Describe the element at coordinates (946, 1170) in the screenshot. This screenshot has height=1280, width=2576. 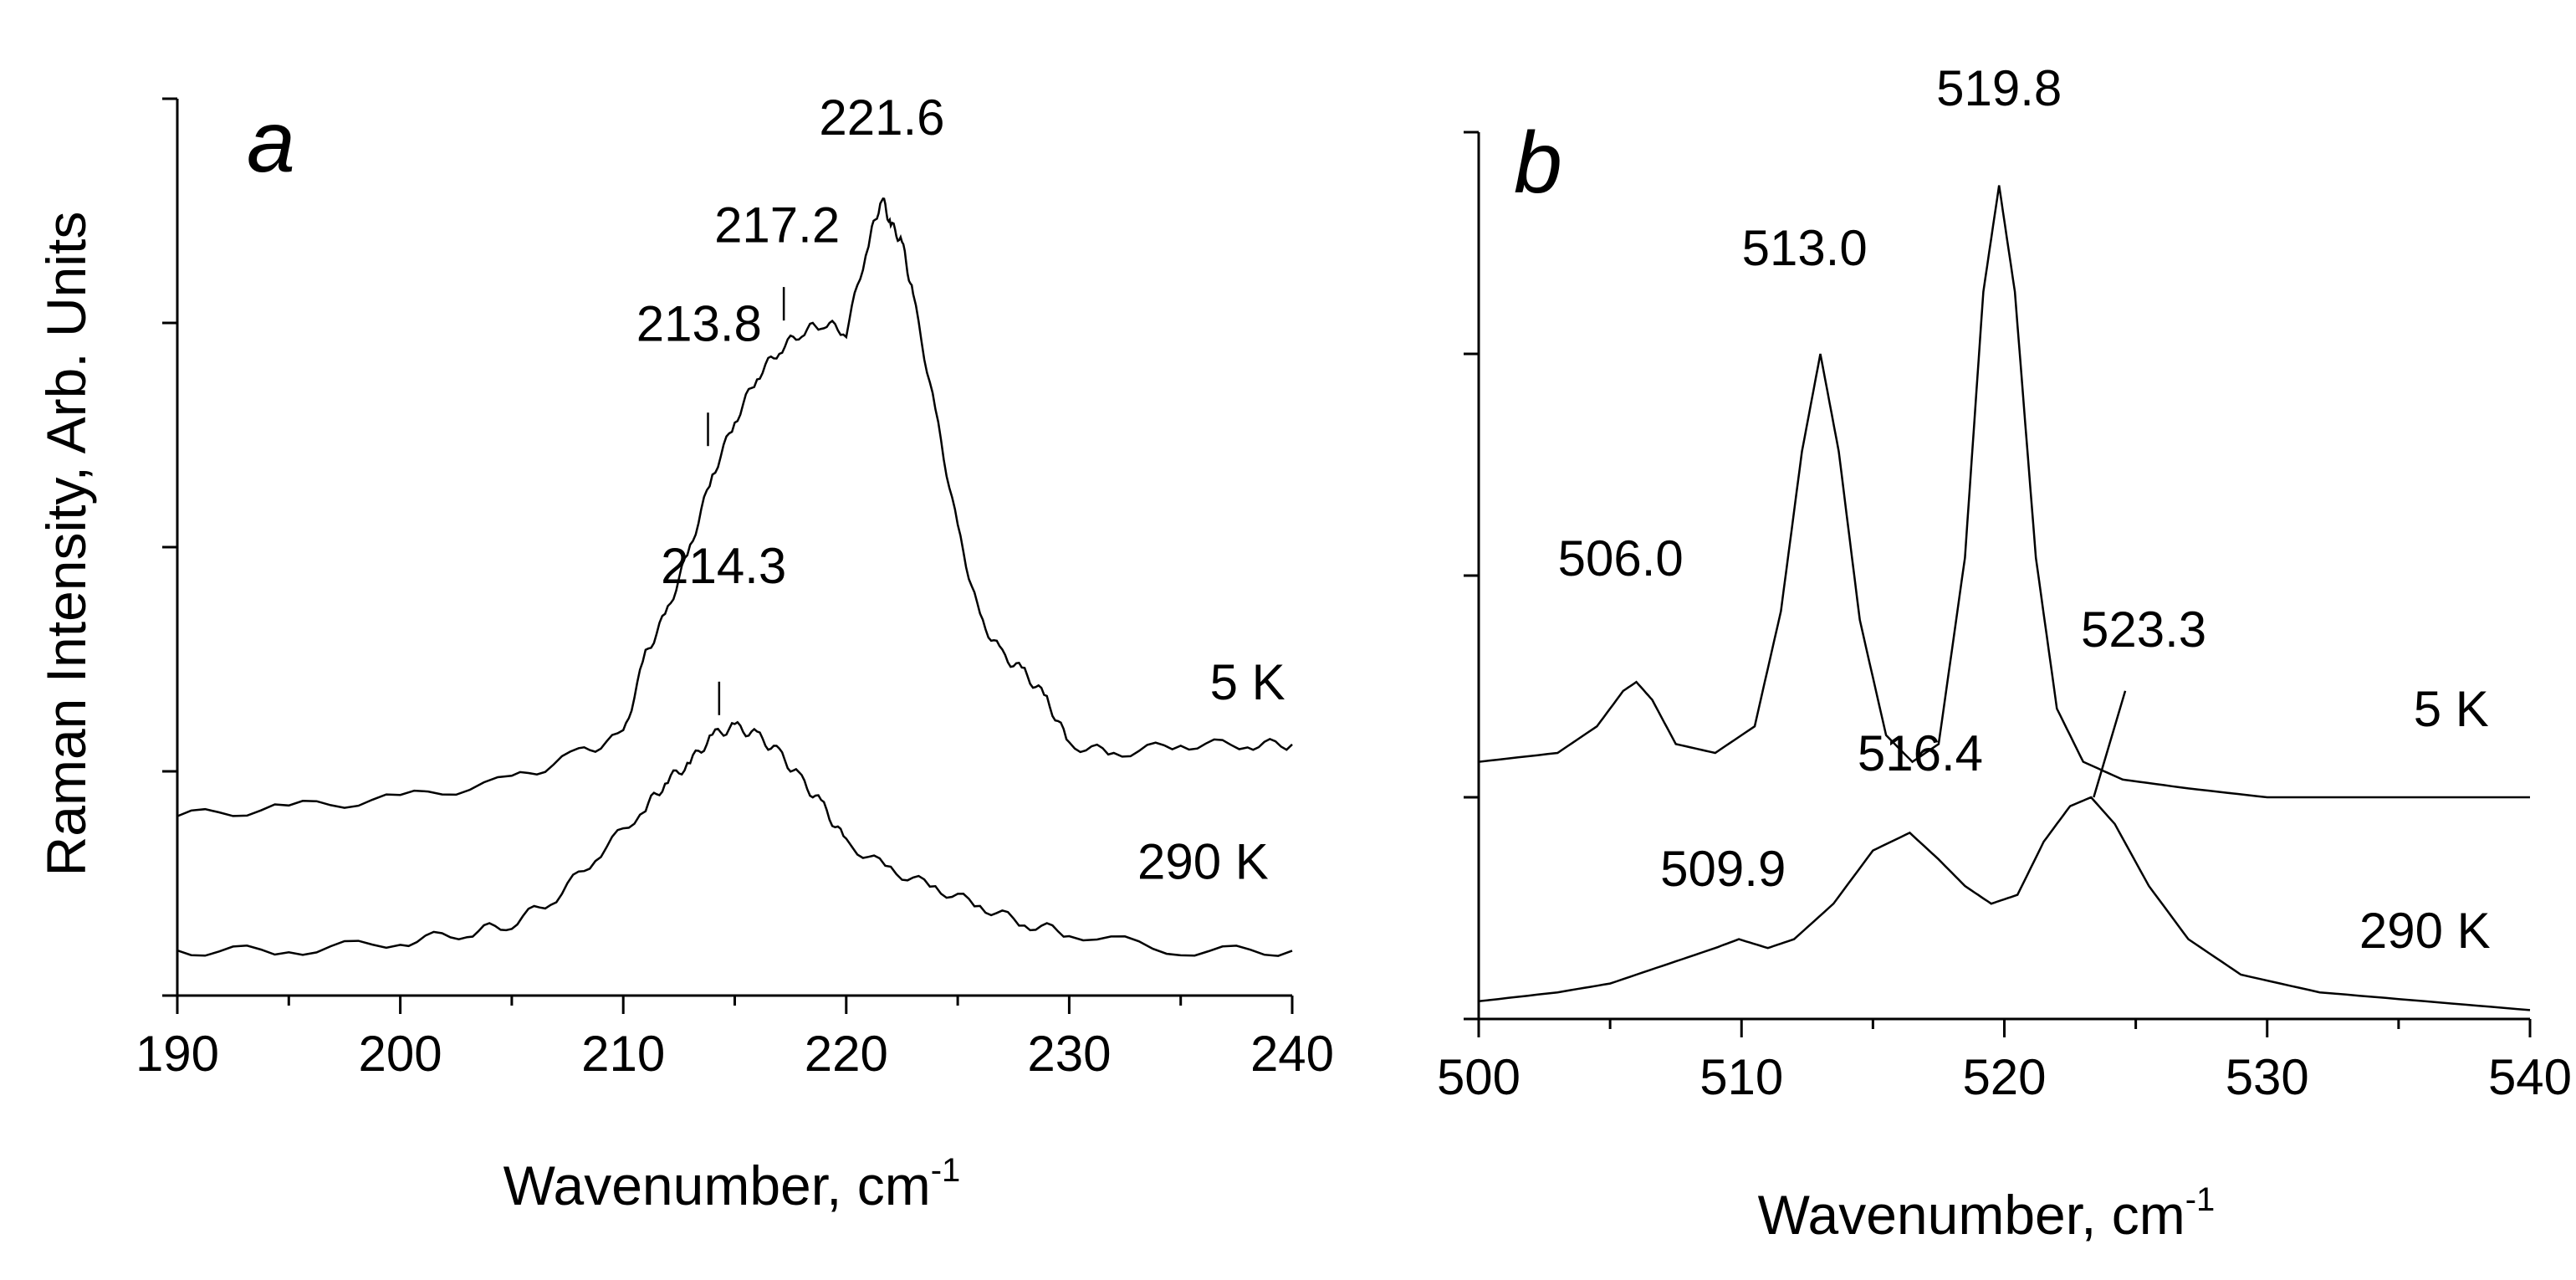
I see `panel-a-x-axis-title-superscript: -1` at that location.